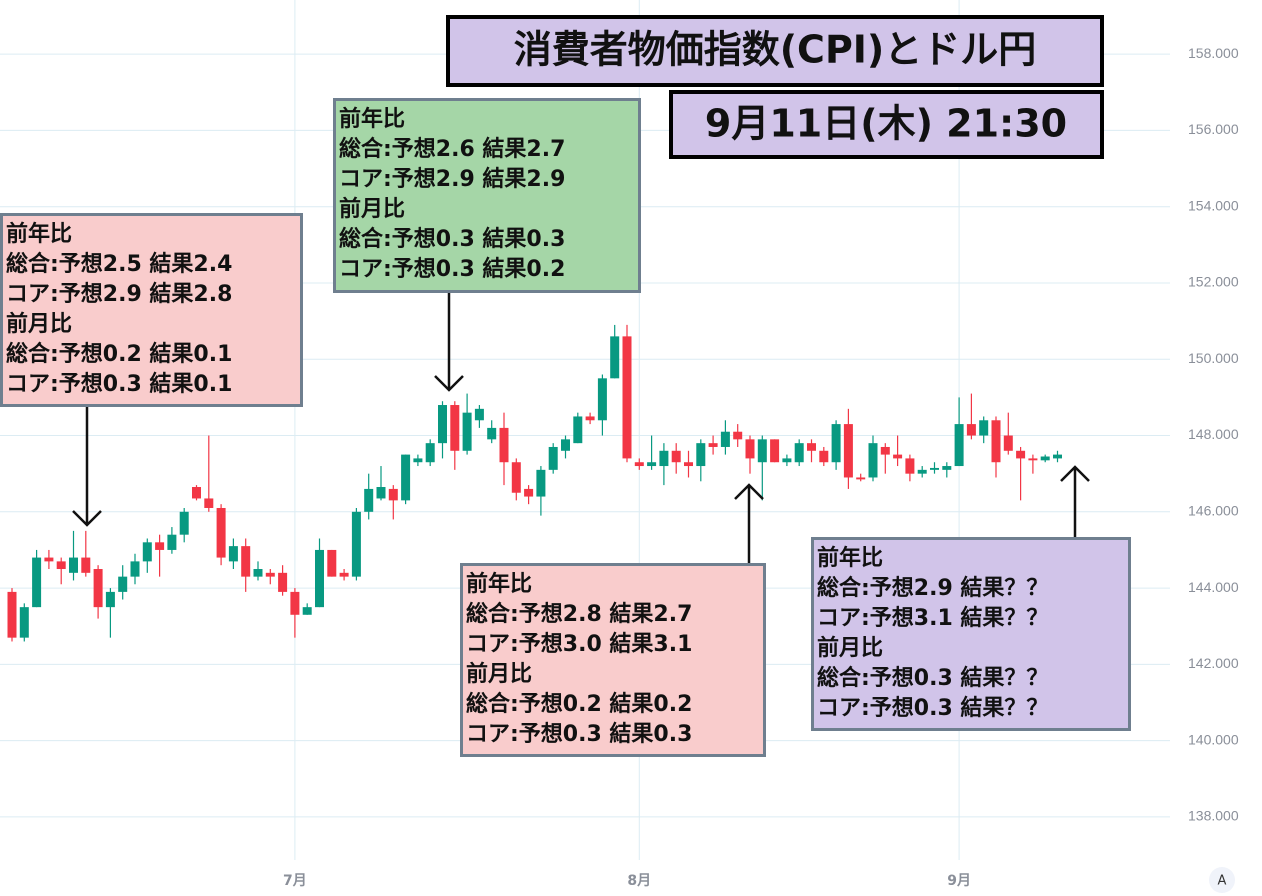  Describe the element at coordinates (1213, 53) in the screenshot. I see `y-tick-label: 158.000` at that location.